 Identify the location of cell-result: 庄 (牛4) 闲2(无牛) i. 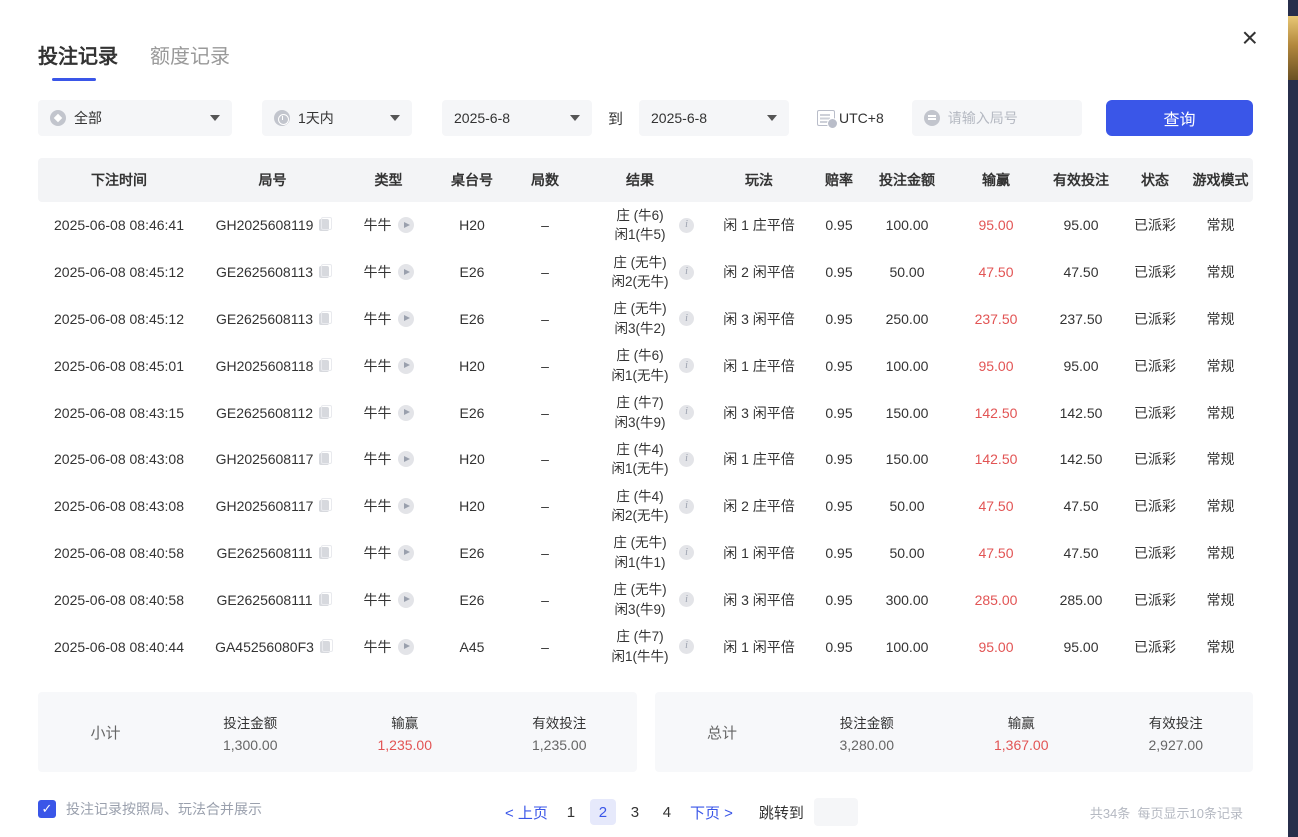
(640, 506).